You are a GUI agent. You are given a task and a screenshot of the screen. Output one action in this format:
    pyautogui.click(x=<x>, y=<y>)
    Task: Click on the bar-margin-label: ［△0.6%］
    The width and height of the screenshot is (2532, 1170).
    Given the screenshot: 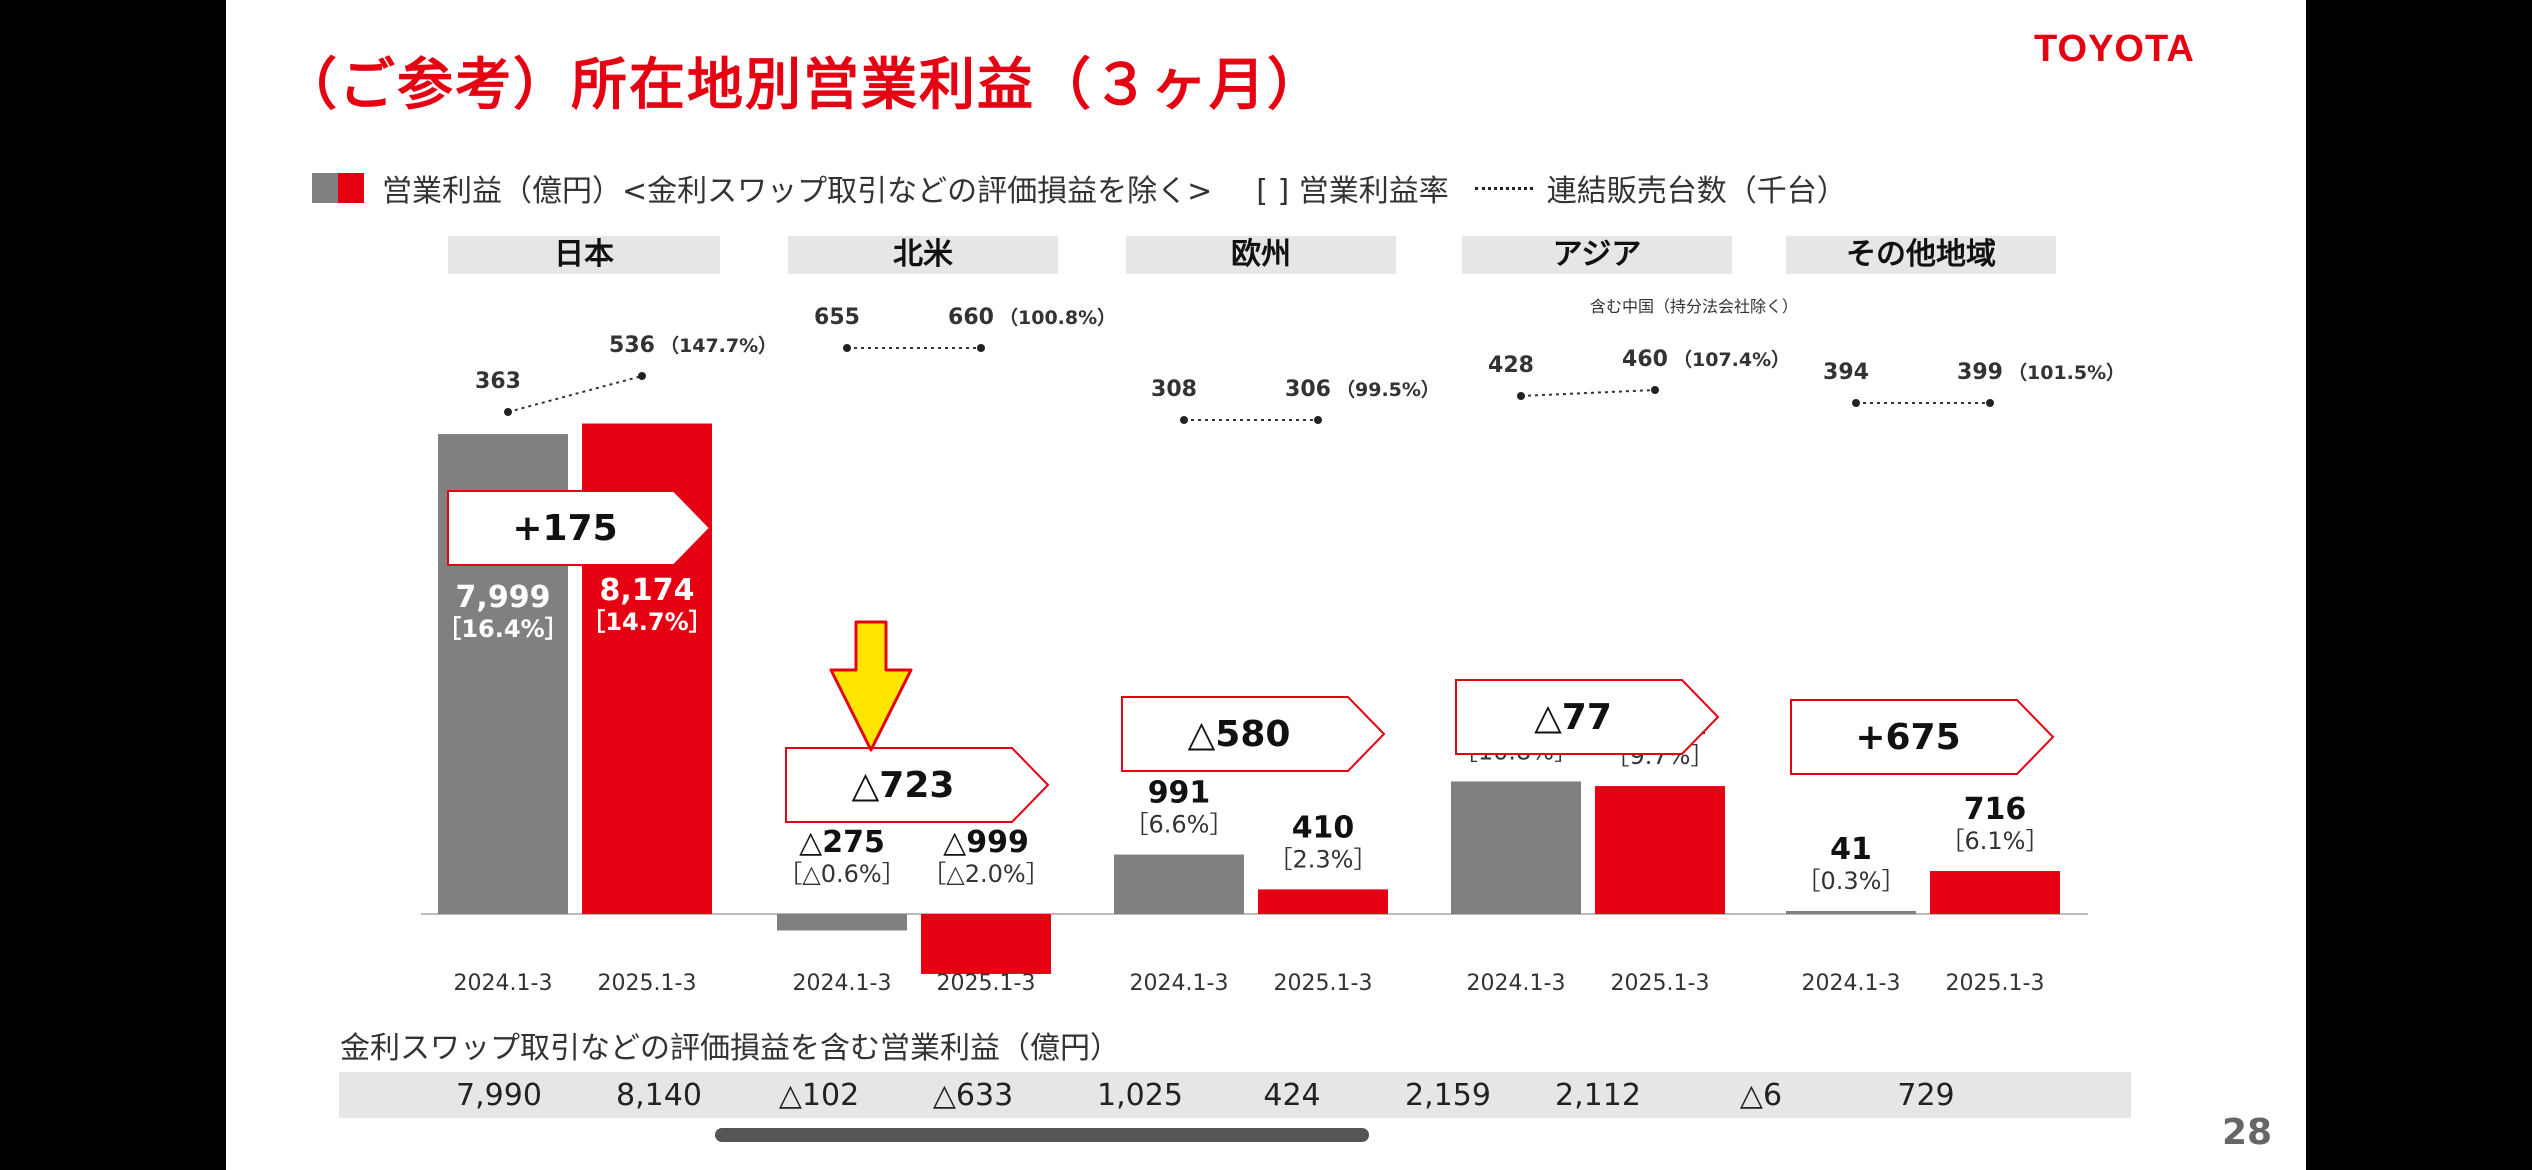 What is the action you would take?
    pyautogui.click(x=841, y=874)
    